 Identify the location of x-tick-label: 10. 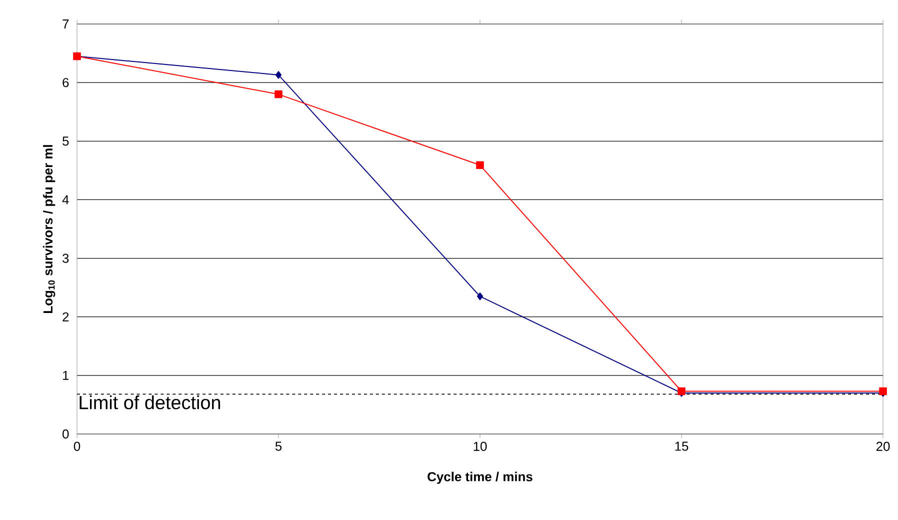
(480, 446).